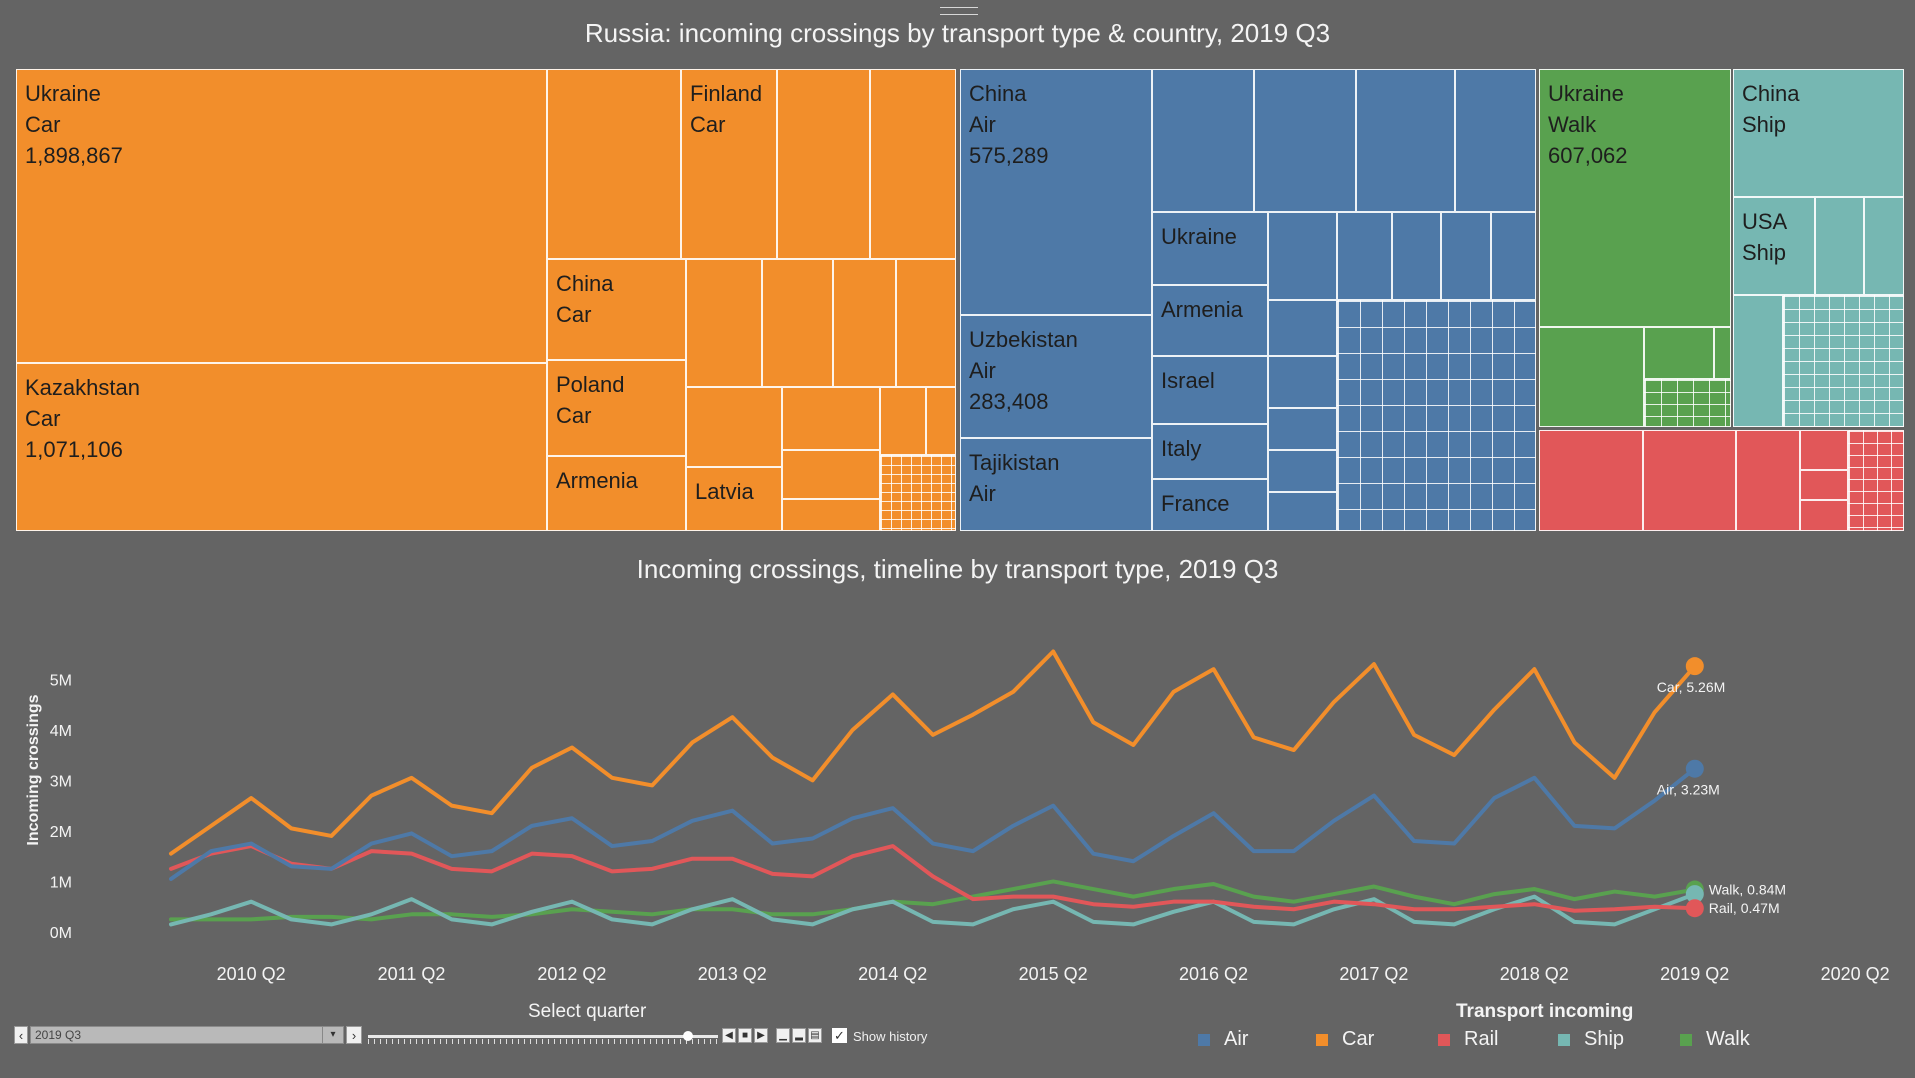 The width and height of the screenshot is (1915, 1078). I want to click on x-tick-label: 2011 Q2, so click(412, 974).